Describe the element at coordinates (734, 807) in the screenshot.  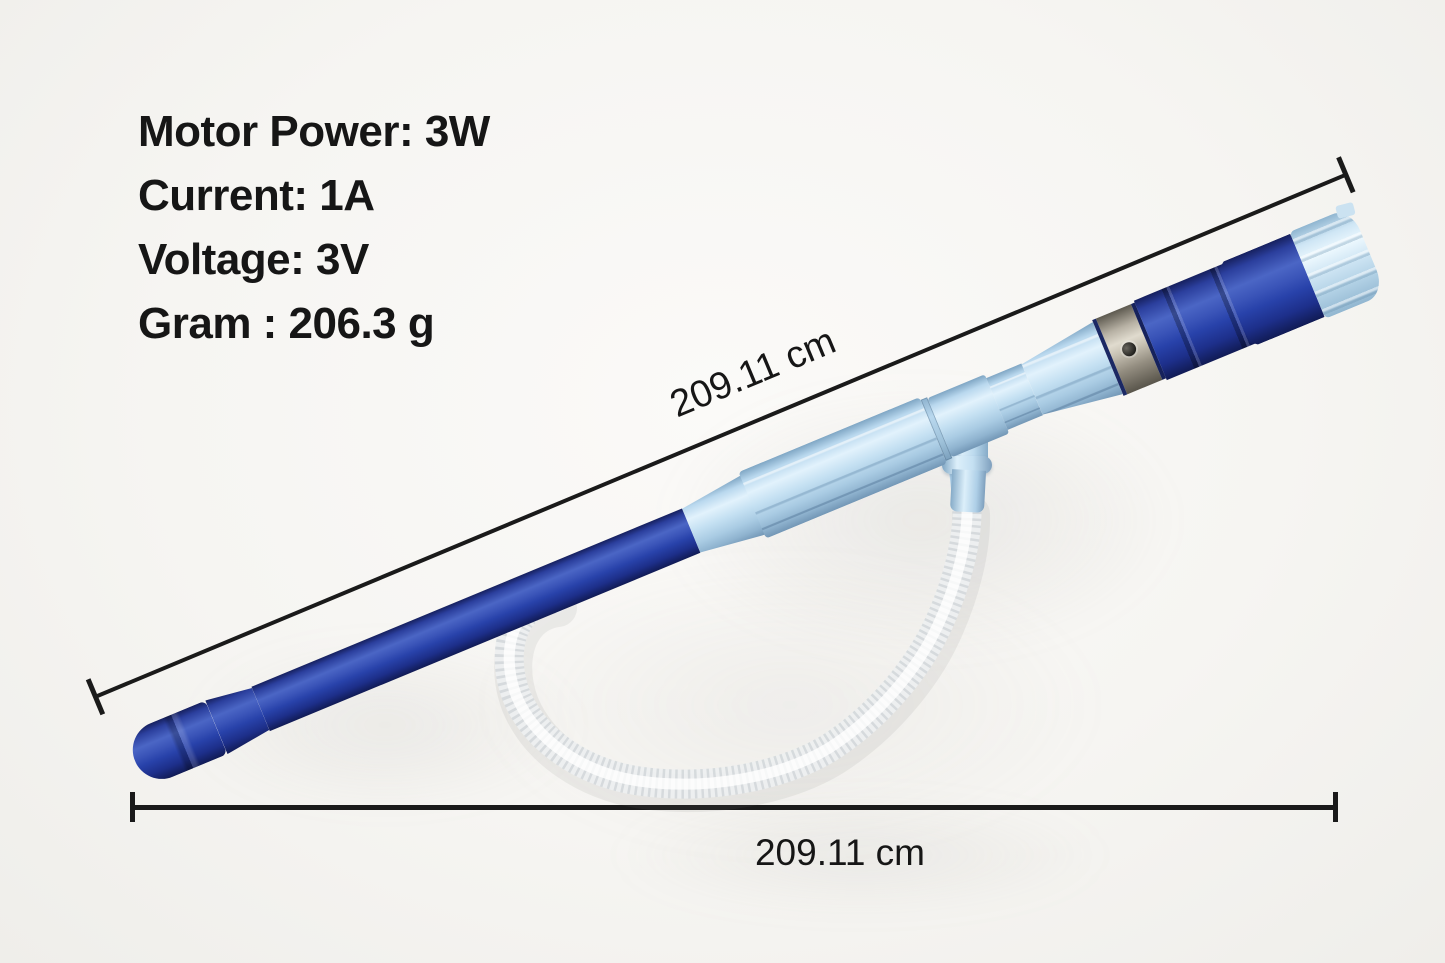
I see `bottom-dimension-line` at that location.